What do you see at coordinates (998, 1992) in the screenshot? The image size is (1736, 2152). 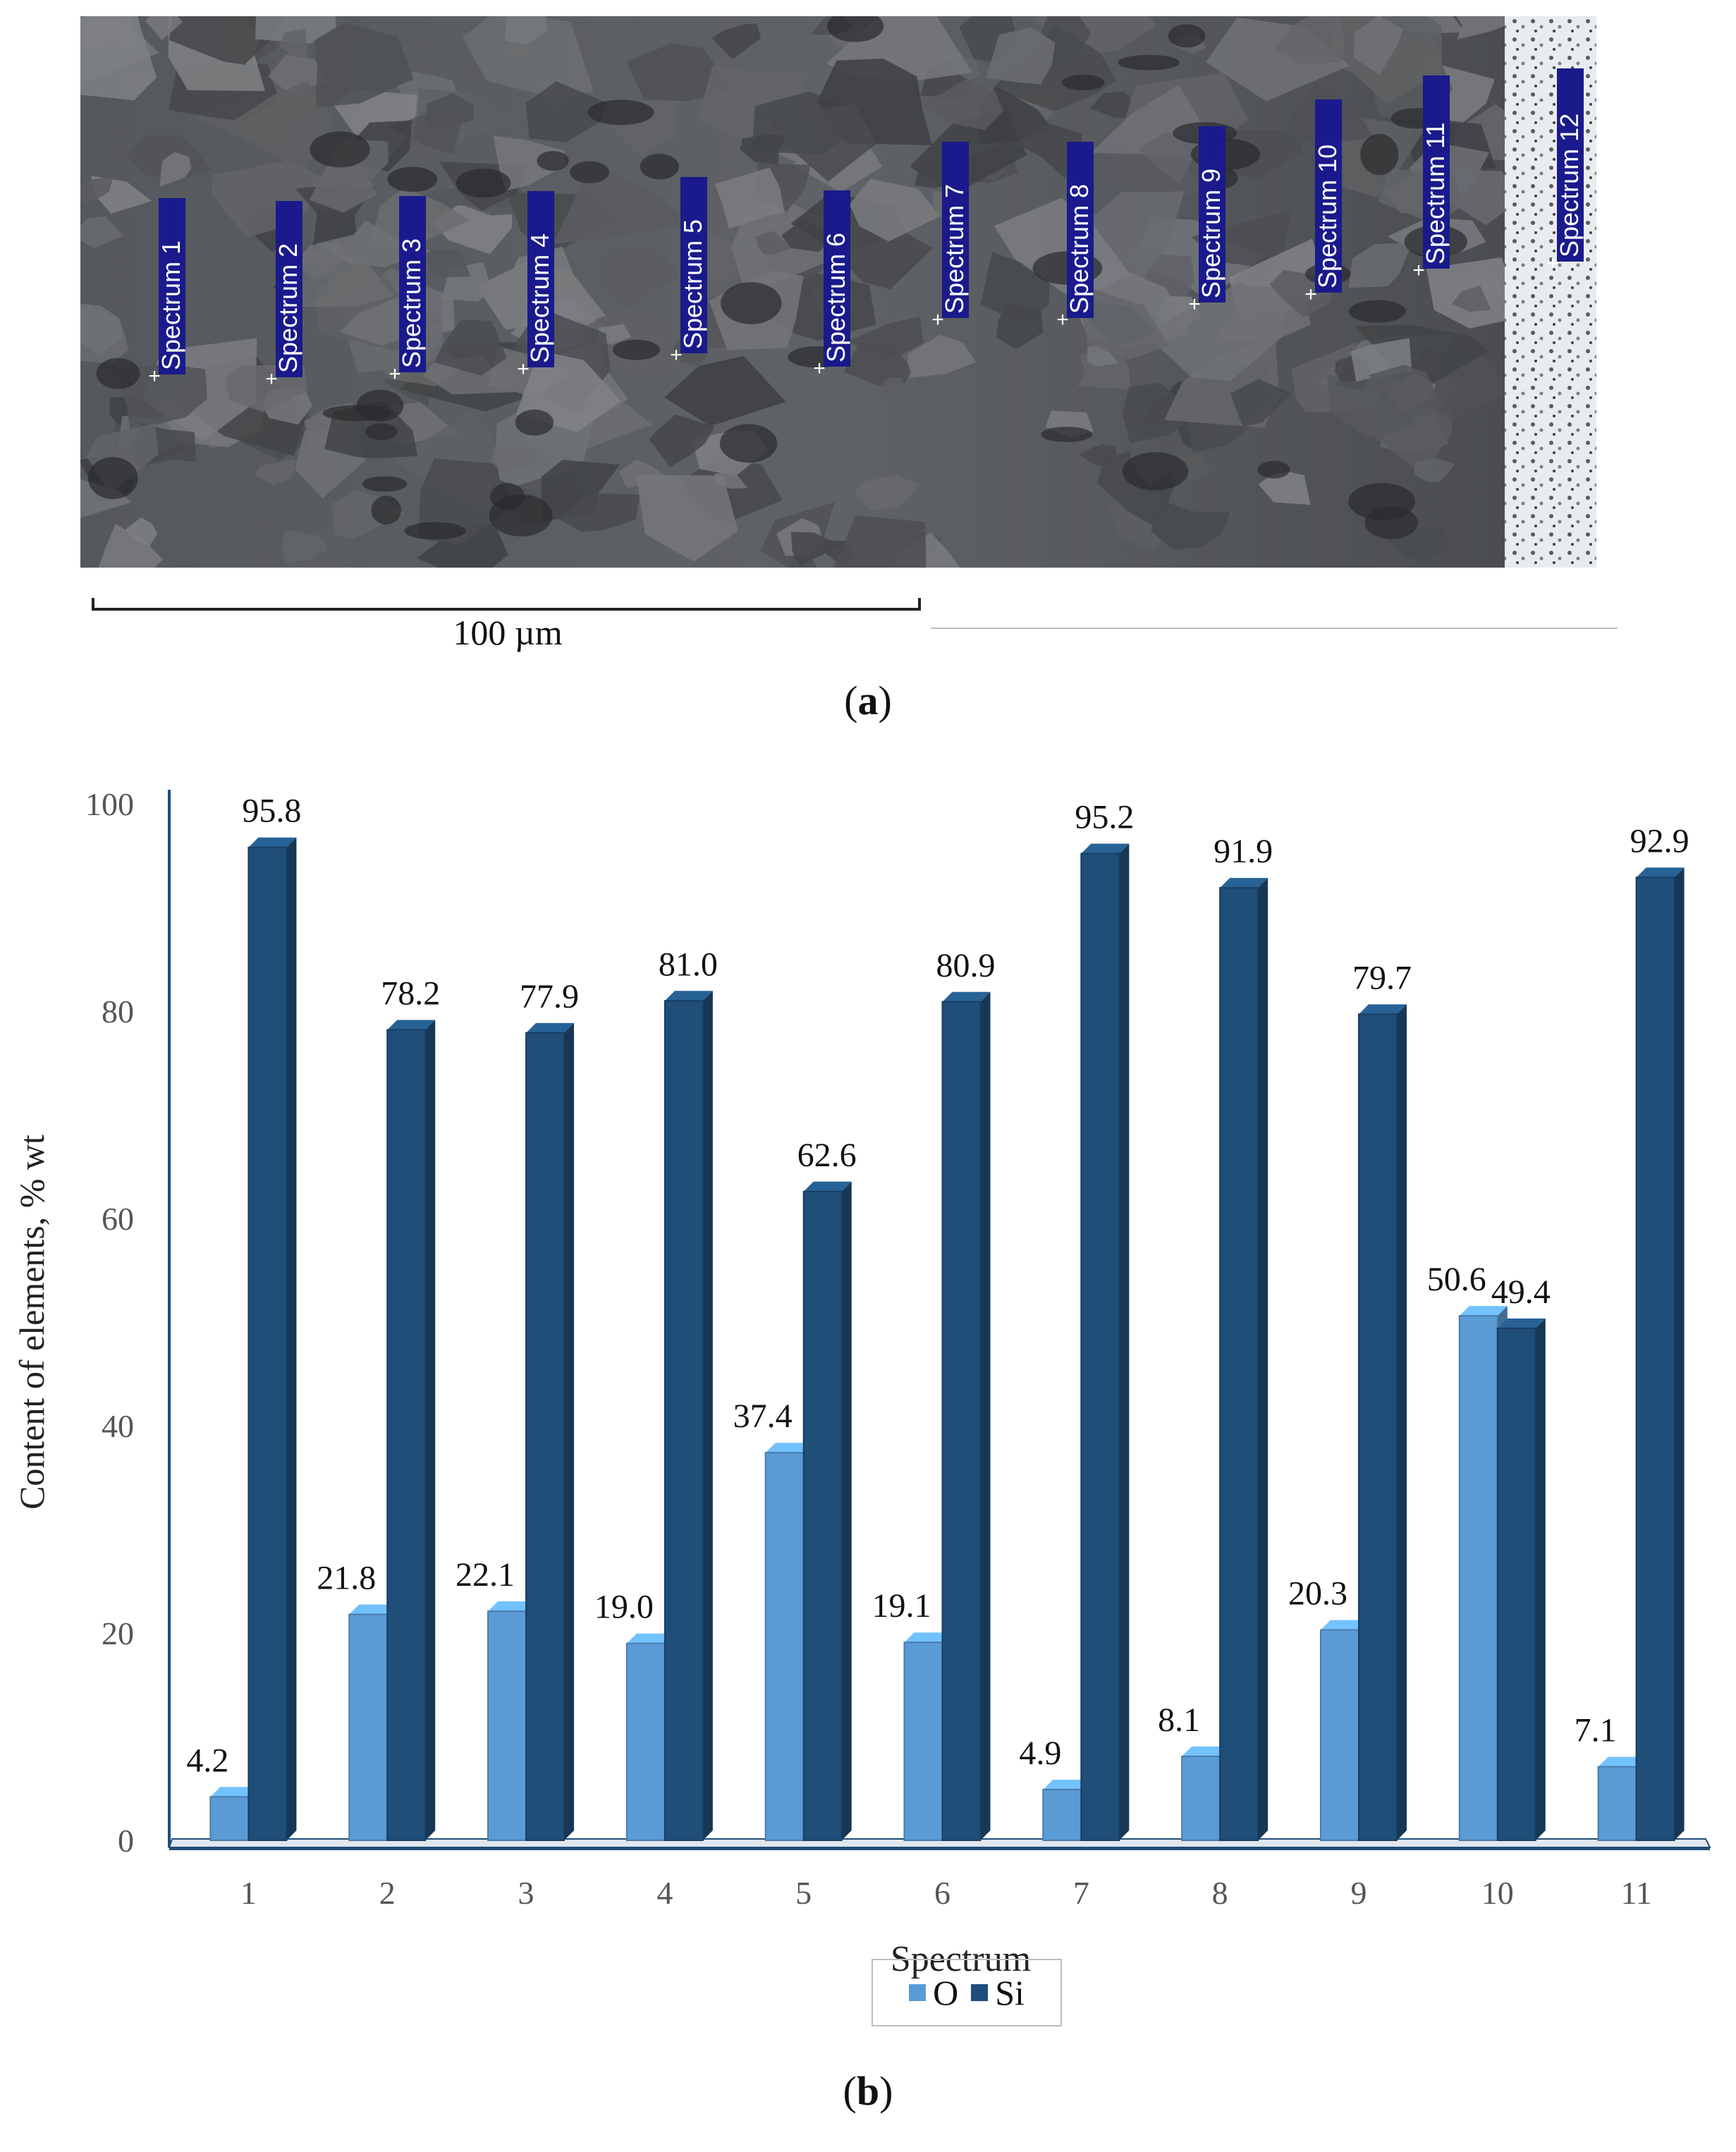 I see `legend-item-si: Si` at bounding box center [998, 1992].